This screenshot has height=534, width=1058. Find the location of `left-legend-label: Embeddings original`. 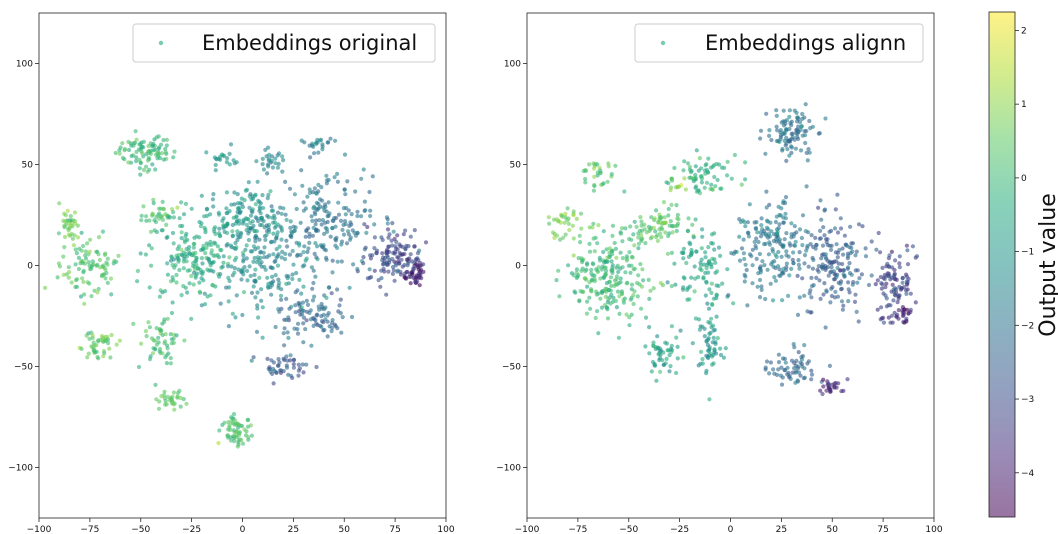

left-legend-label: Embeddings original is located at coordinates (309, 43).